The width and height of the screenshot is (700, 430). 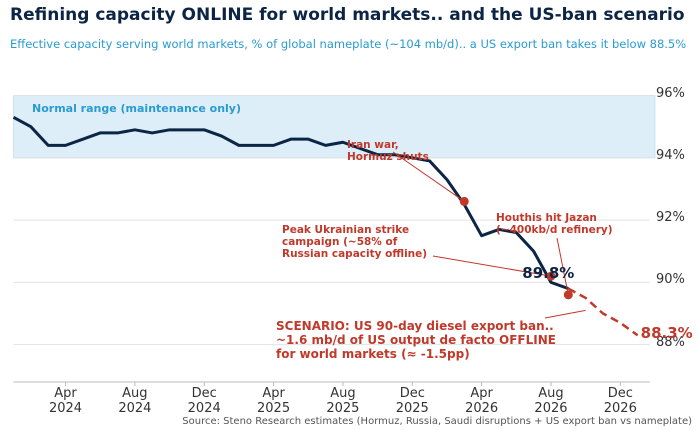 I want to click on y-tick-label: 92%, so click(x=670, y=218).